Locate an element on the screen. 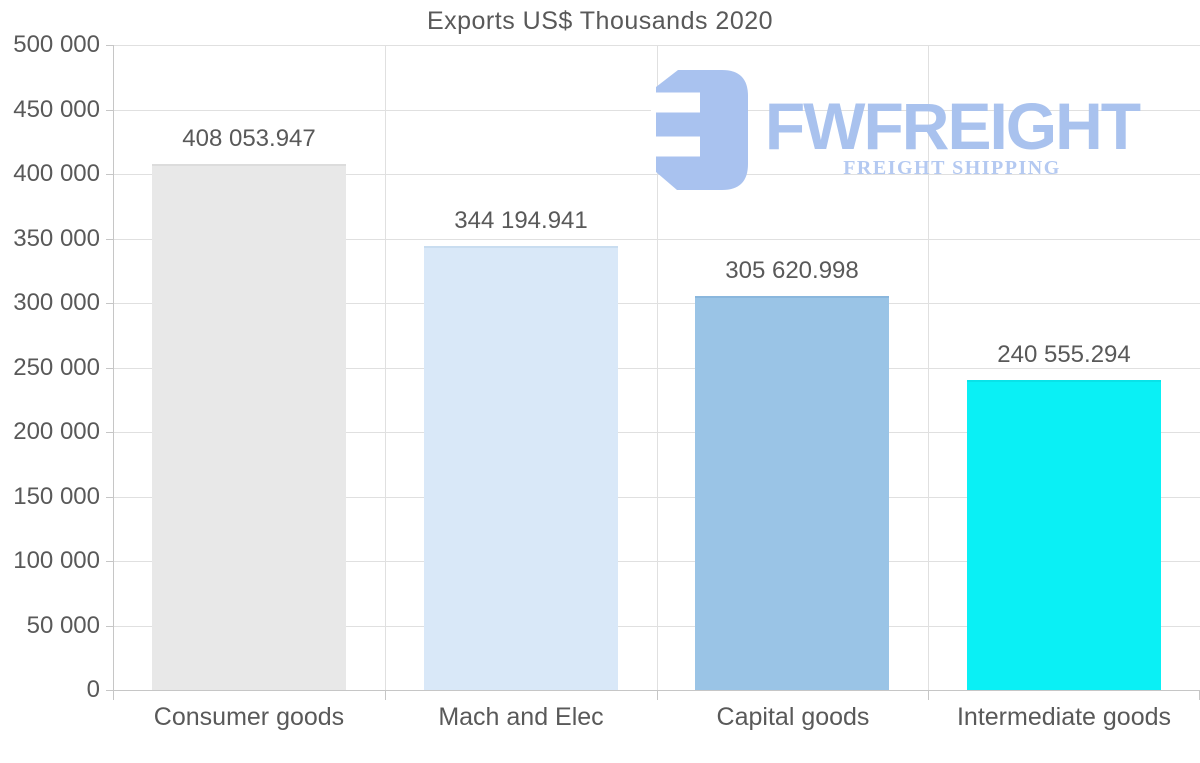  bar-value-label: 305 620.998 is located at coordinates (792, 270).